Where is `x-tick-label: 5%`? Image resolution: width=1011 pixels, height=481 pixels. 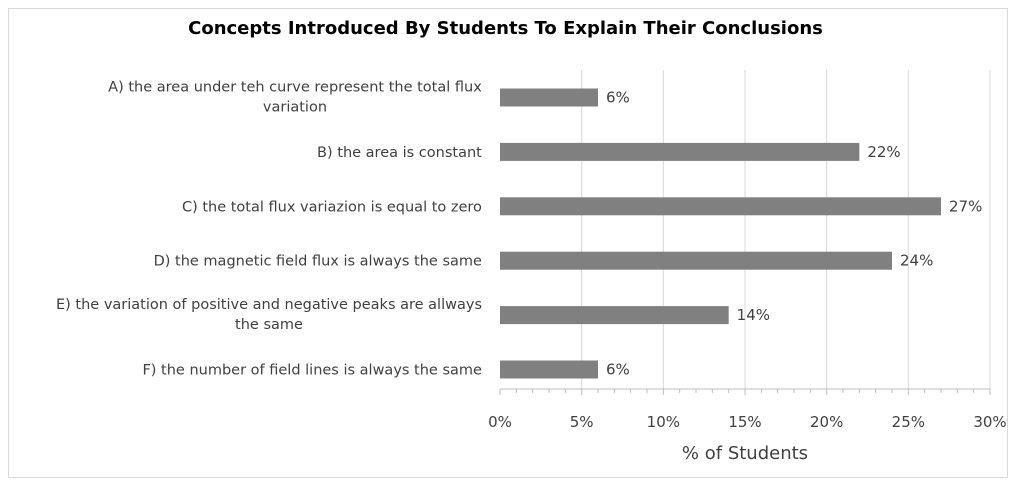 x-tick-label: 5% is located at coordinates (582, 422).